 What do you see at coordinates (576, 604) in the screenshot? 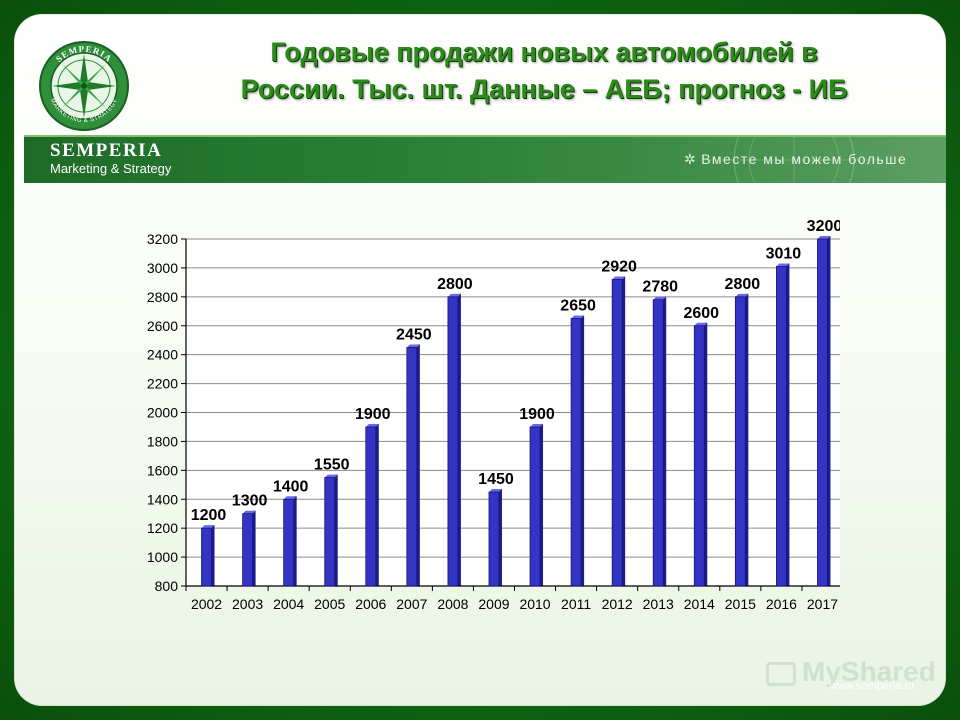
I see `x-tick-label: 2011` at bounding box center [576, 604].